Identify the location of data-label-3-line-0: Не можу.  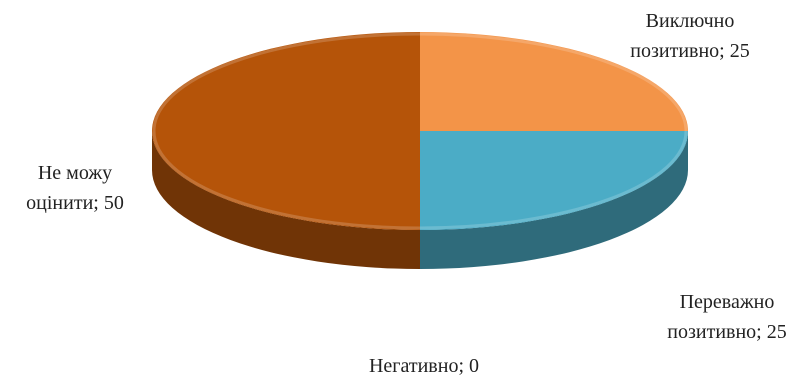
(75, 173).